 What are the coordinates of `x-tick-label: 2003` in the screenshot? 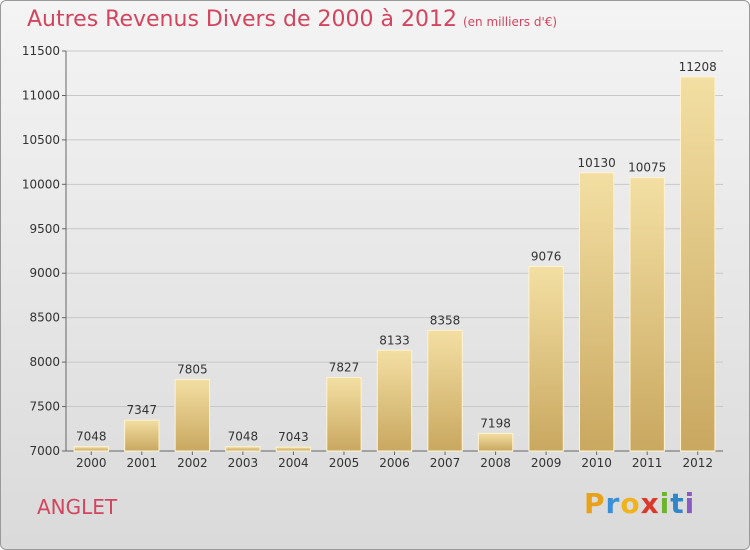 It's located at (243, 463).